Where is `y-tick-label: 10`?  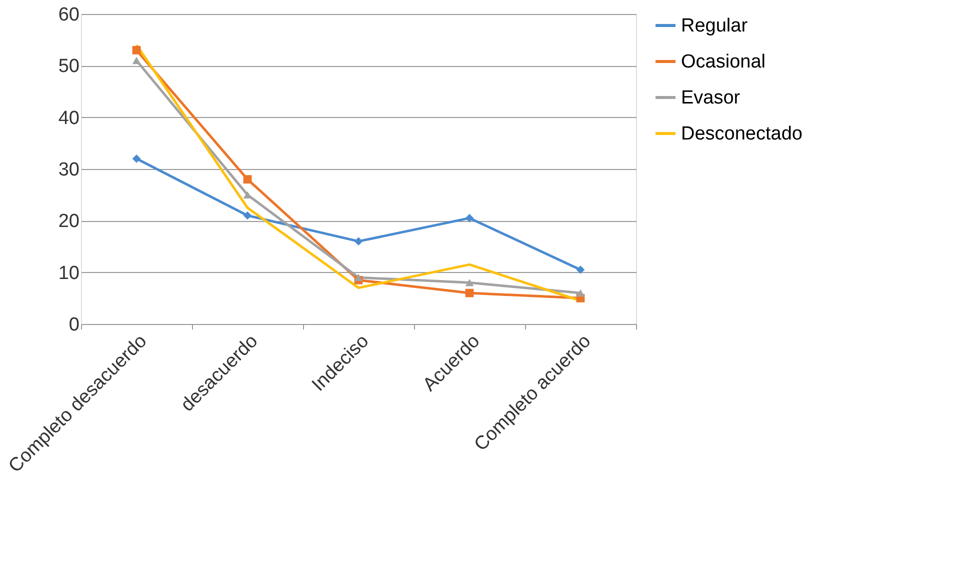
y-tick-label: 10 is located at coordinates (69, 273).